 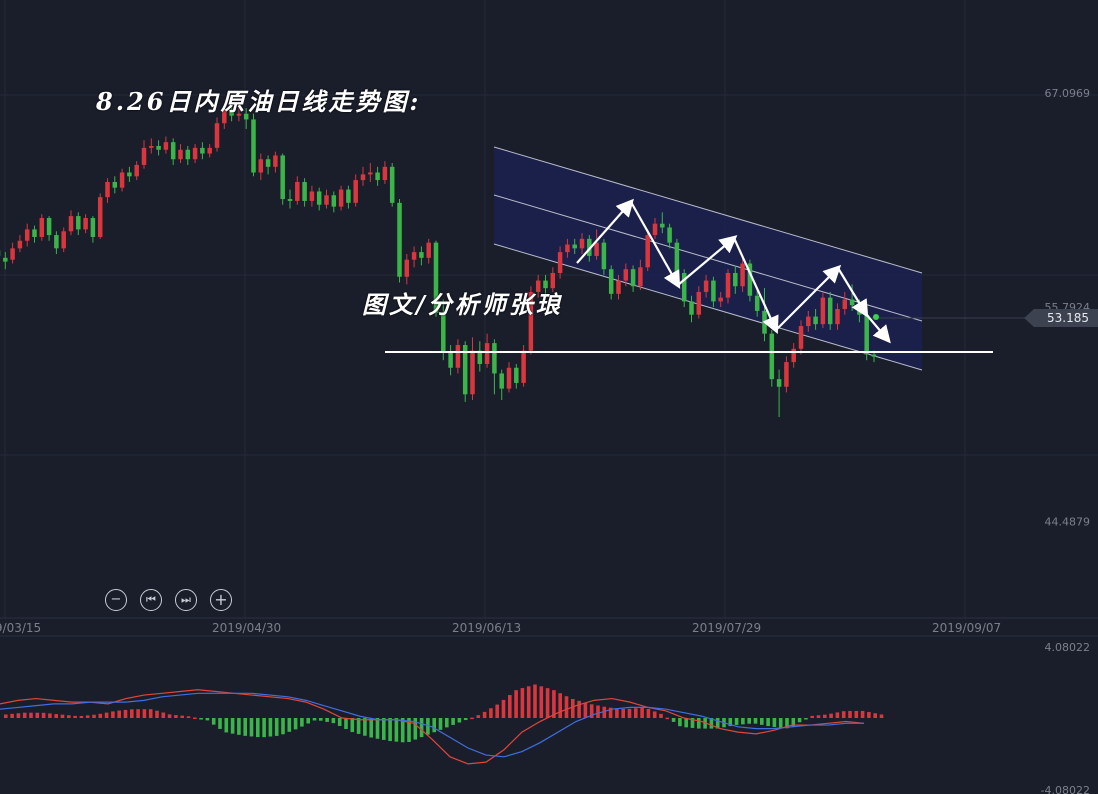 I want to click on macd-tick-label: 4.08022, so click(x=1068, y=647).